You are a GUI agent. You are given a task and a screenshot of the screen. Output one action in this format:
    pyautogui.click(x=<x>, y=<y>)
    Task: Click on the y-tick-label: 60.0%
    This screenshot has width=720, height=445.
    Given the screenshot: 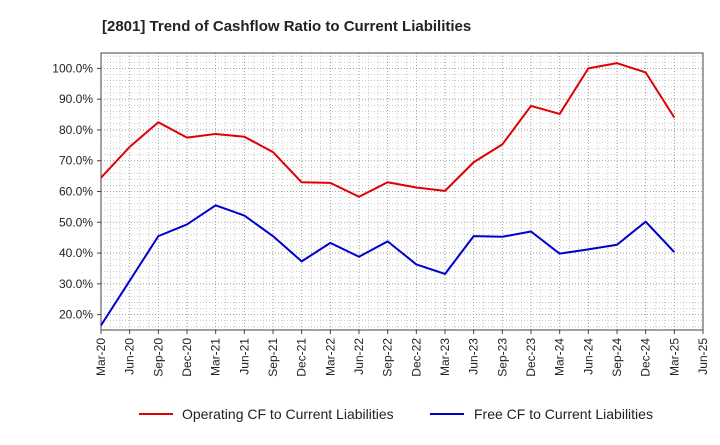 What is the action you would take?
    pyautogui.click(x=76, y=192)
    